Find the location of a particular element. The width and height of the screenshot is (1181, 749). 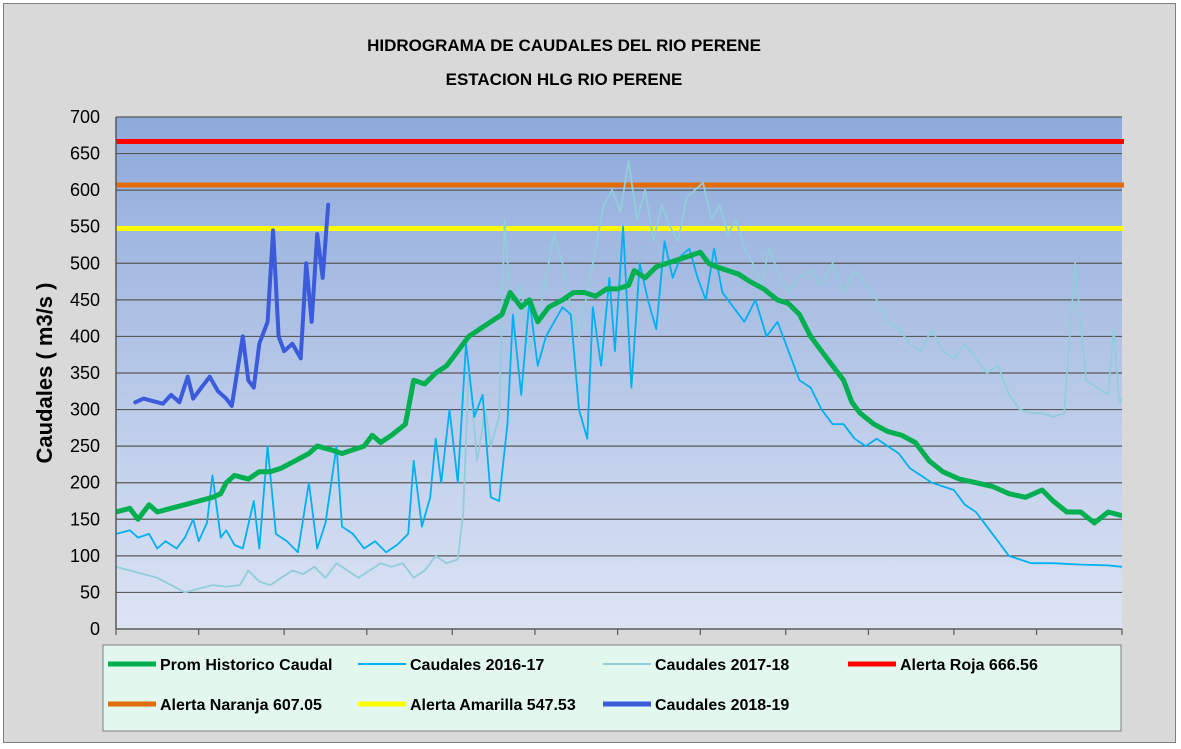

chart-title: HIDROGRAMA DE CAUDALES DEL RIO PERENE is located at coordinates (564, 45).